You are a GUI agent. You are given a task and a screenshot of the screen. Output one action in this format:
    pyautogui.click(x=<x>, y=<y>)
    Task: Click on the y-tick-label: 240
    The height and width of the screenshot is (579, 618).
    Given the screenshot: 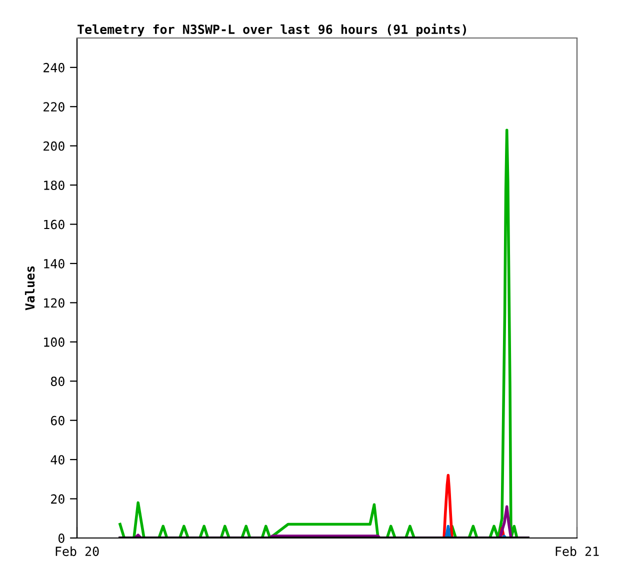 What is the action you would take?
    pyautogui.click(x=54, y=67)
    